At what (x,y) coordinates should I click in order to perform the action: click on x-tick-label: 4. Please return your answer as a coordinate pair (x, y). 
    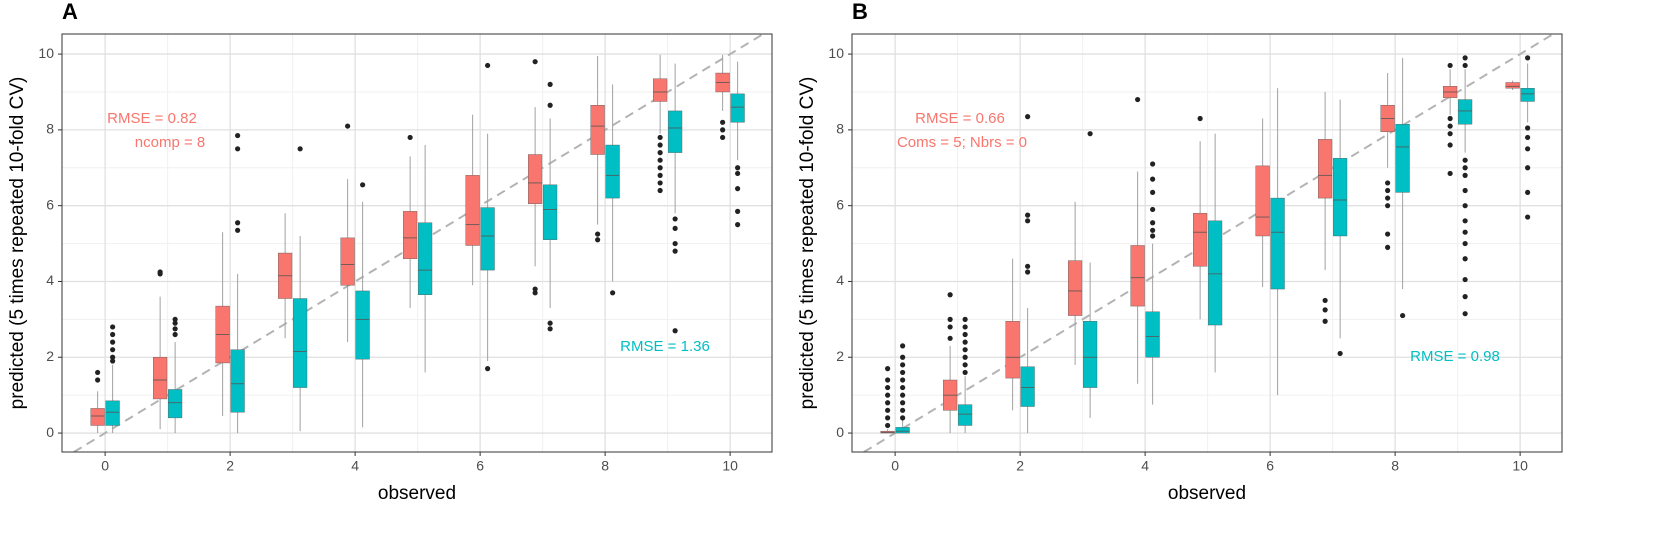
    Looking at the image, I should click on (355, 466).